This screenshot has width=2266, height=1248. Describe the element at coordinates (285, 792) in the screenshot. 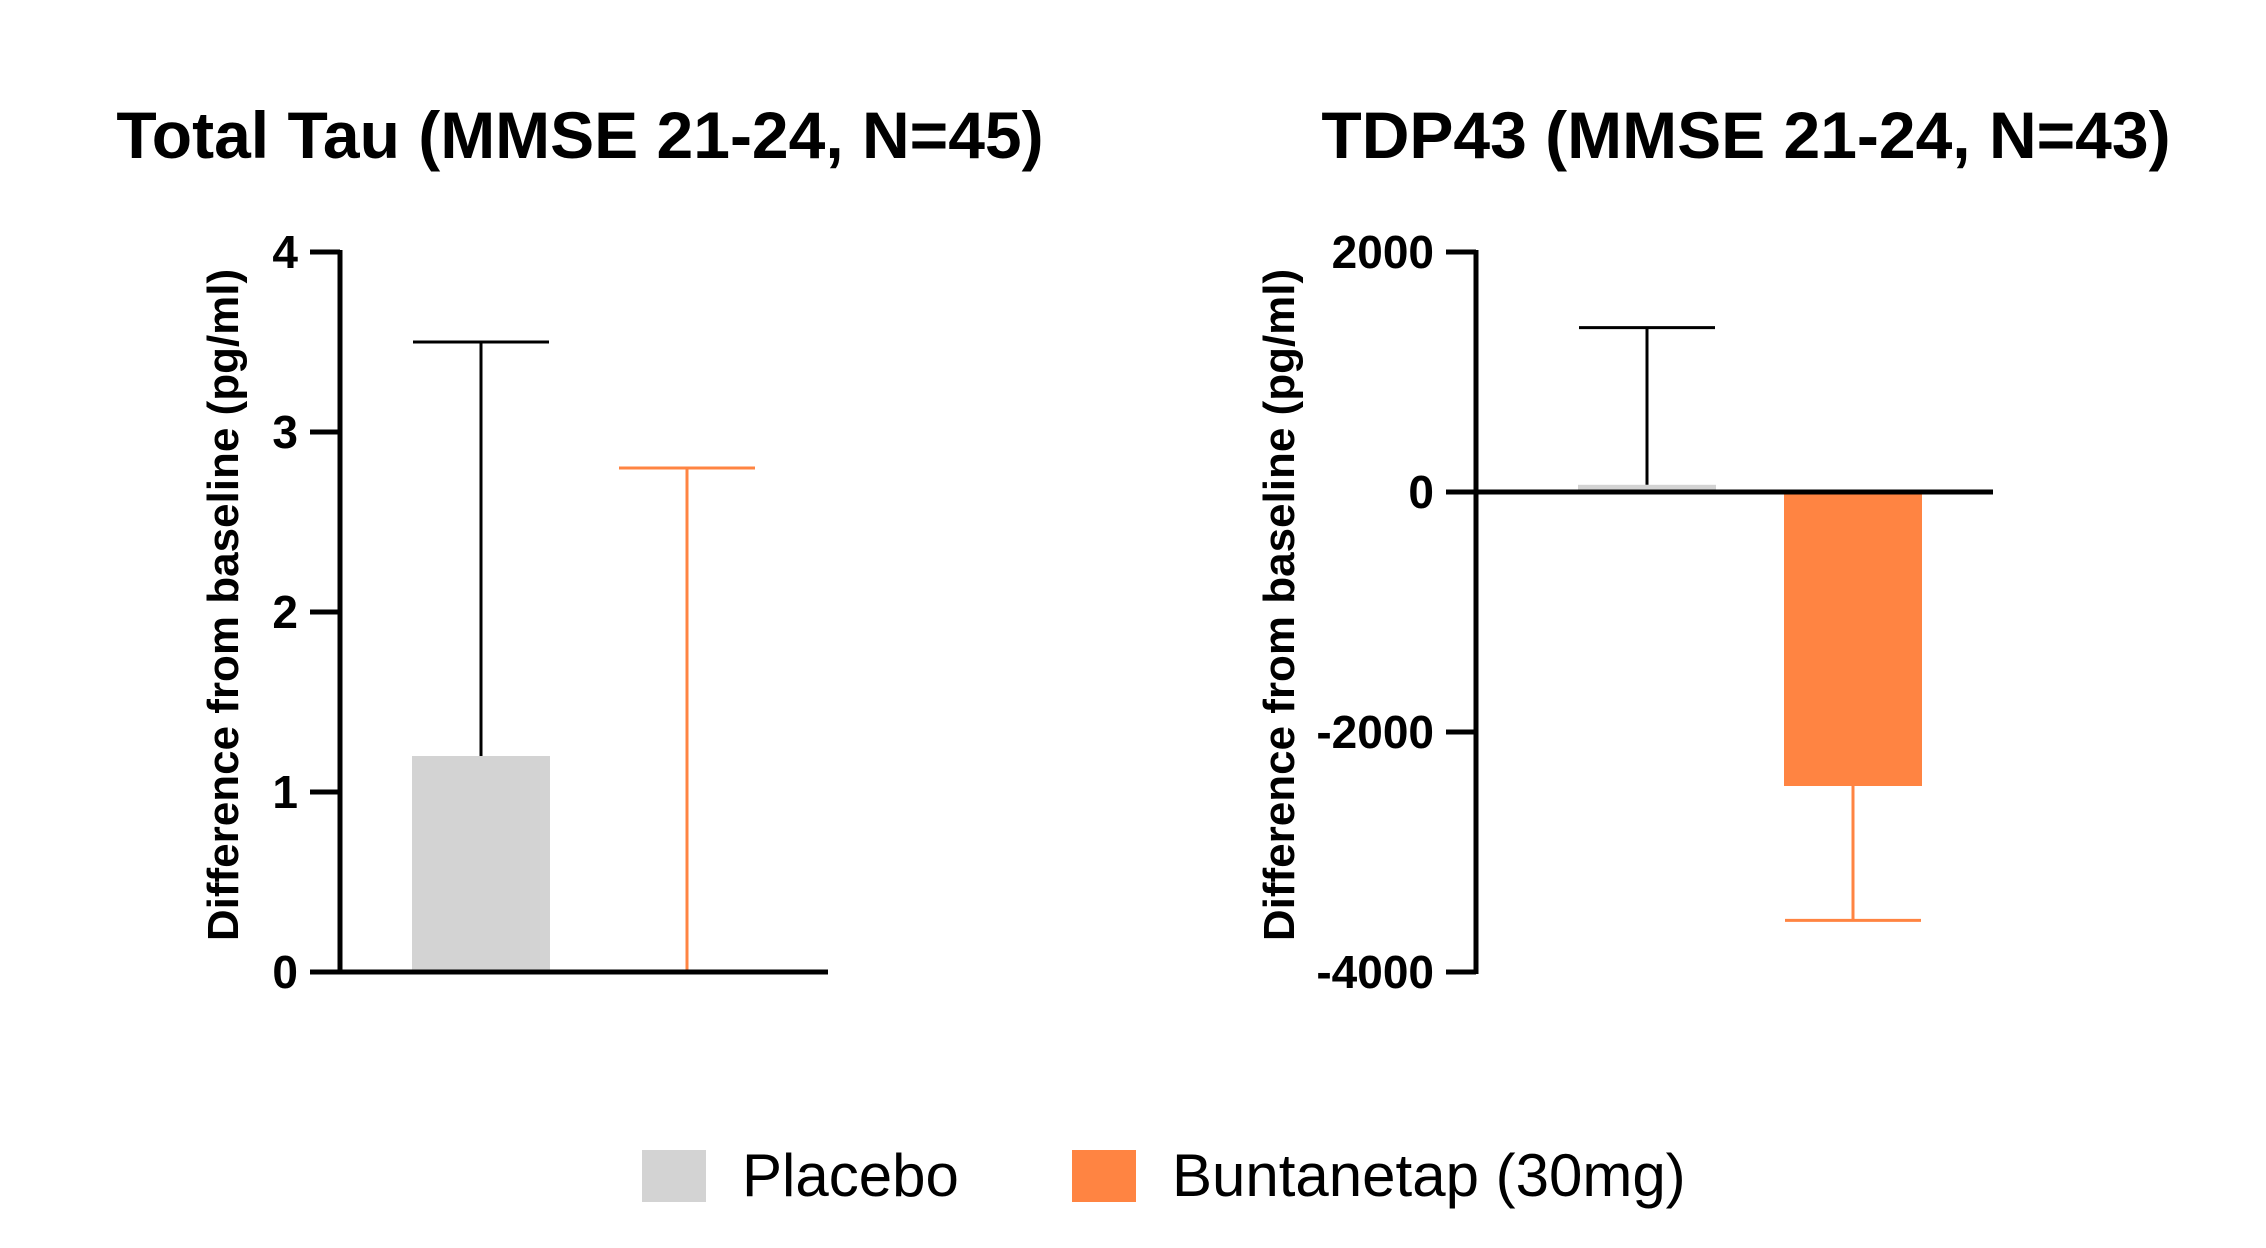

I see `y-tick-label: 1` at that location.